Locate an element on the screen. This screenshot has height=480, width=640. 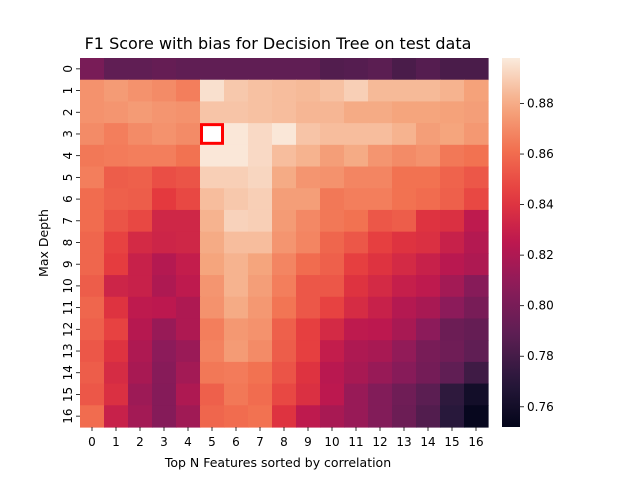
highlight-marker is located at coordinates (212, 134).